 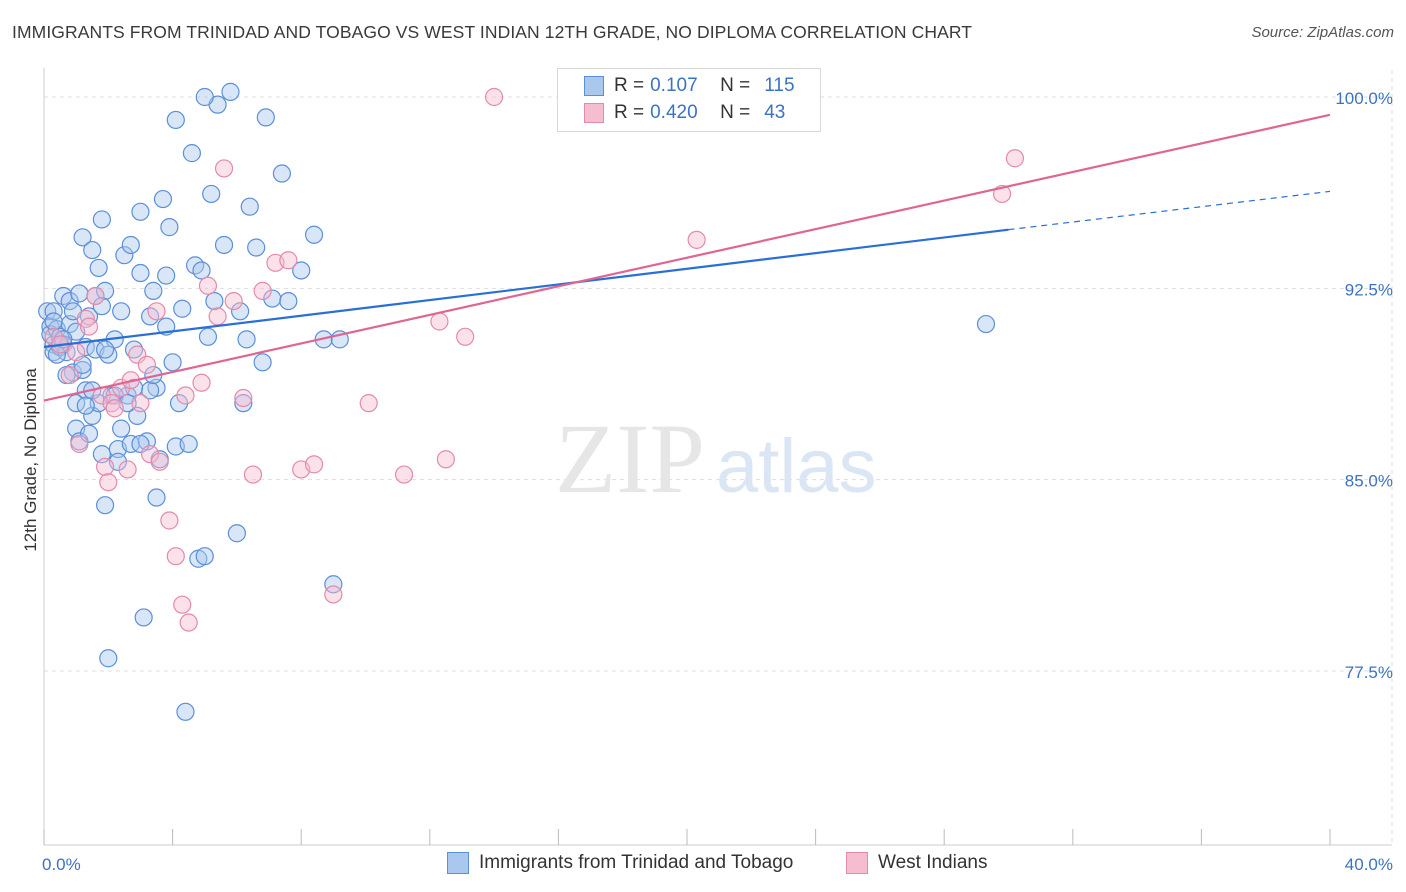 I want to click on y-tick-label: 85.0%, so click(x=1369, y=481).